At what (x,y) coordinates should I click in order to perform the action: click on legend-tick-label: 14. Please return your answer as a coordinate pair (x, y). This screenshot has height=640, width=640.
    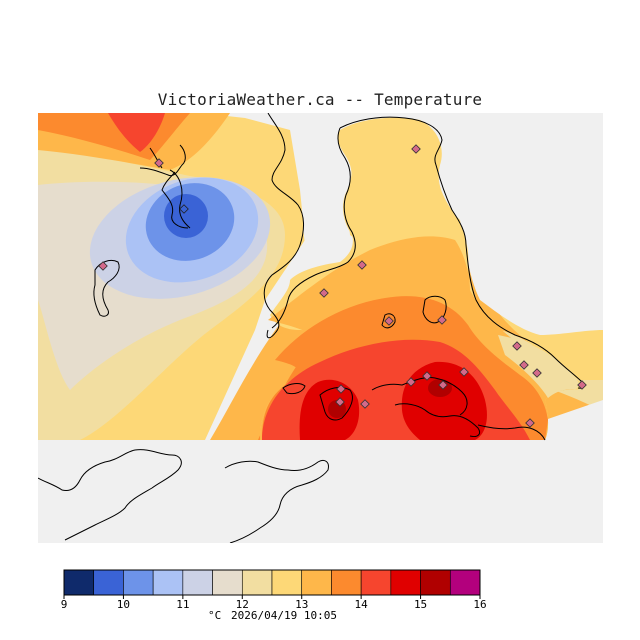
    Looking at the image, I should click on (362, 604).